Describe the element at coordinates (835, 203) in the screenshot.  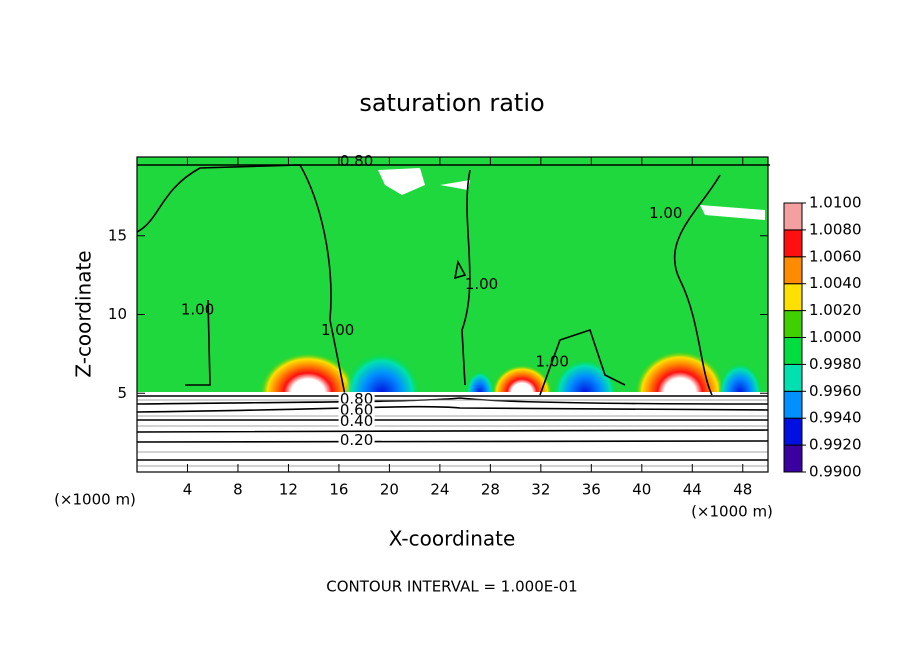
I see `colorbar-tick-label: 1.0100` at that location.